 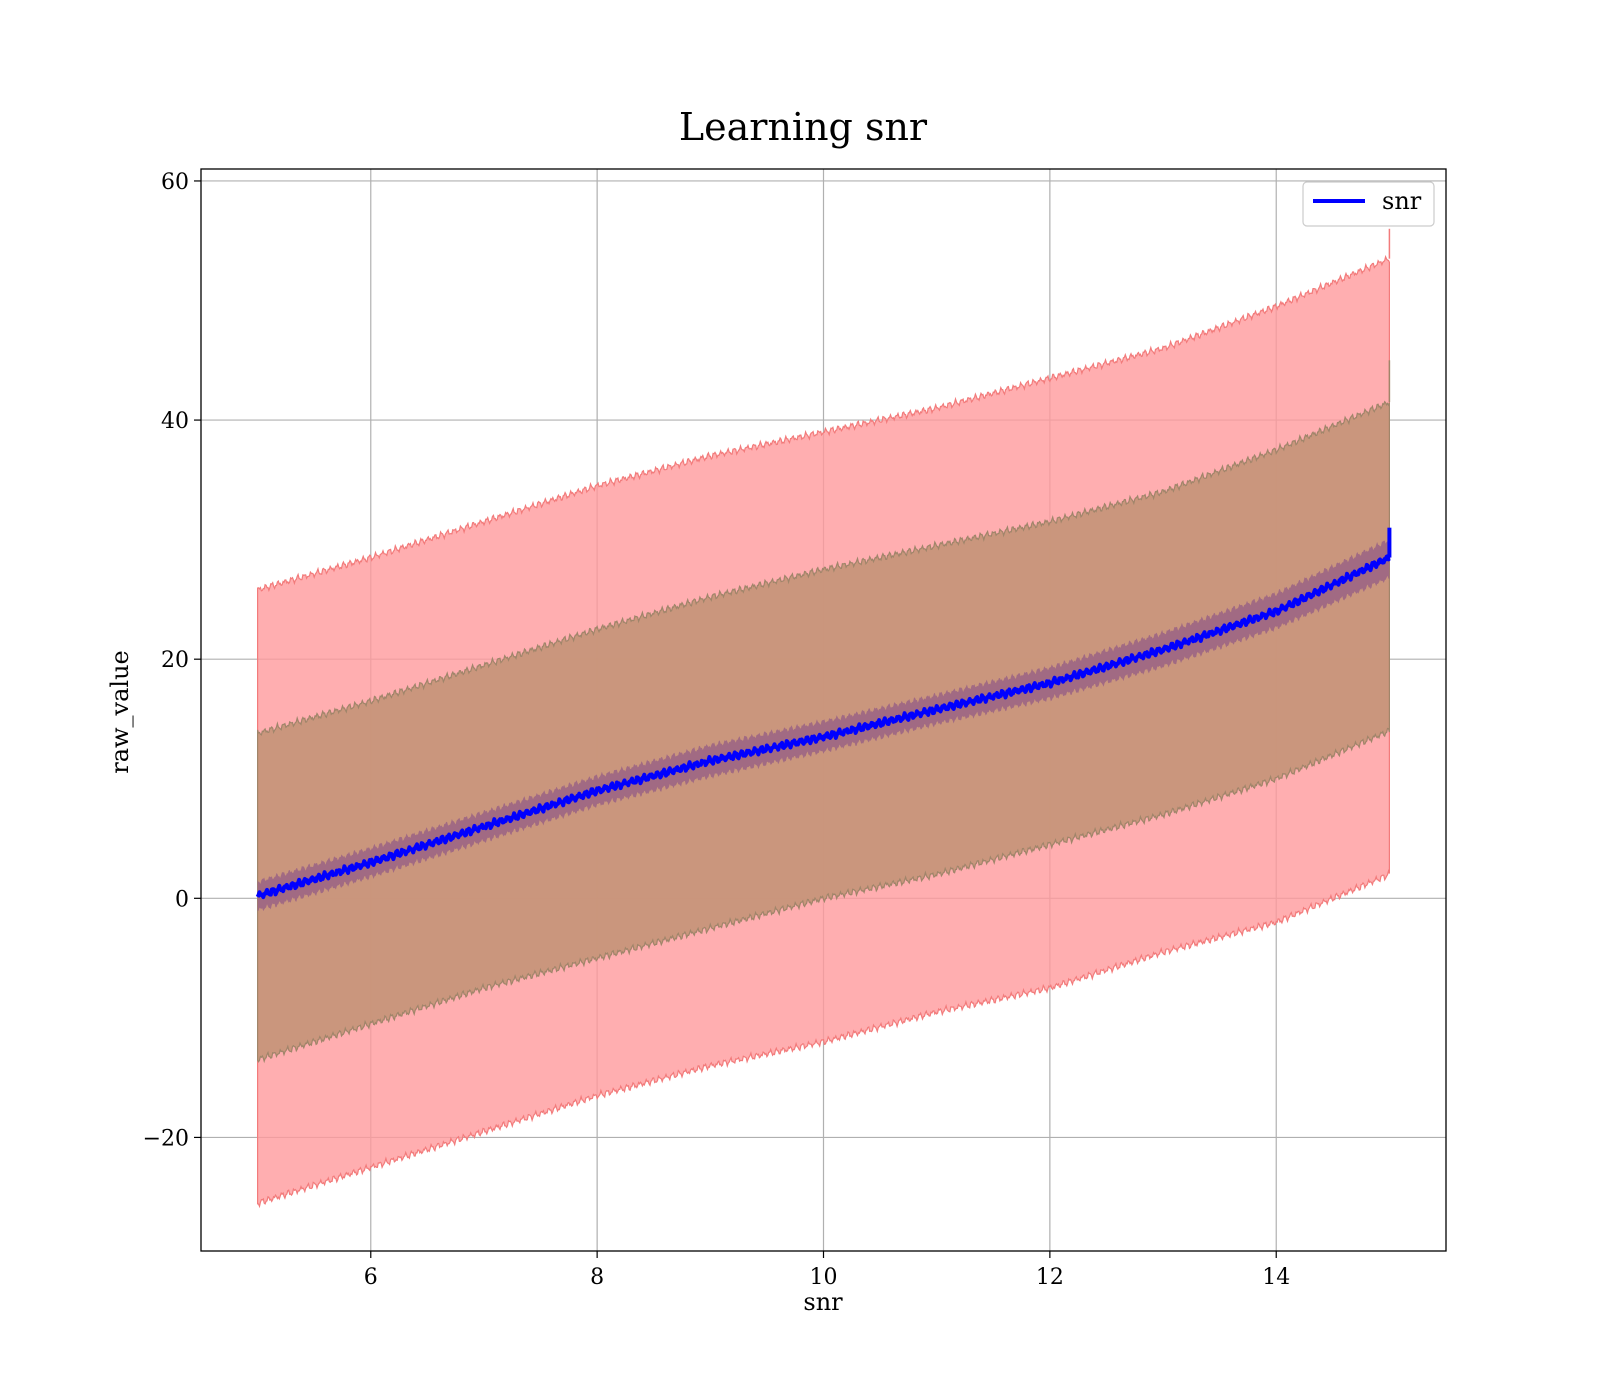 I want to click on x-tick-label: 10, so click(x=824, y=1277).